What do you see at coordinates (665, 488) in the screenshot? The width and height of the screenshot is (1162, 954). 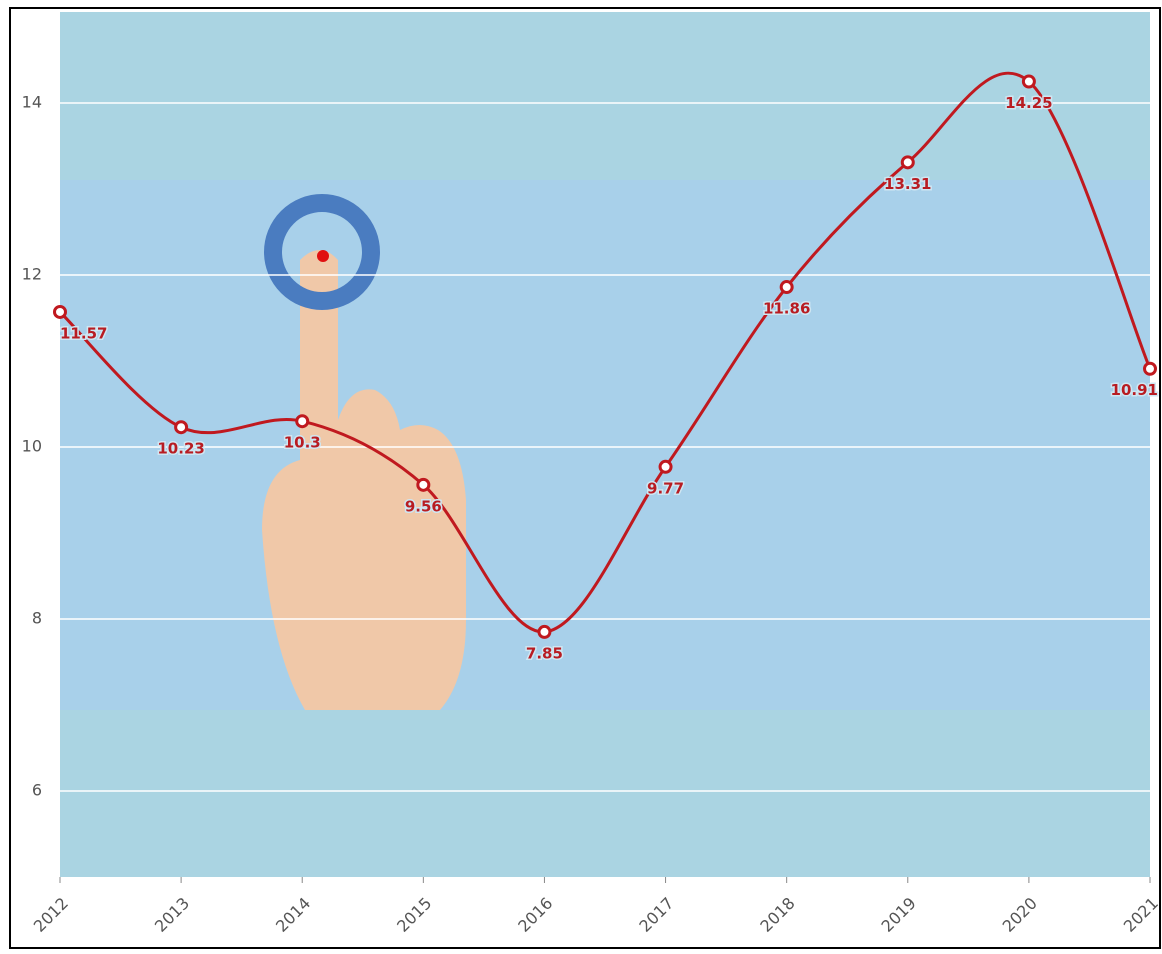 I see `data-label: 9.77` at bounding box center [665, 488].